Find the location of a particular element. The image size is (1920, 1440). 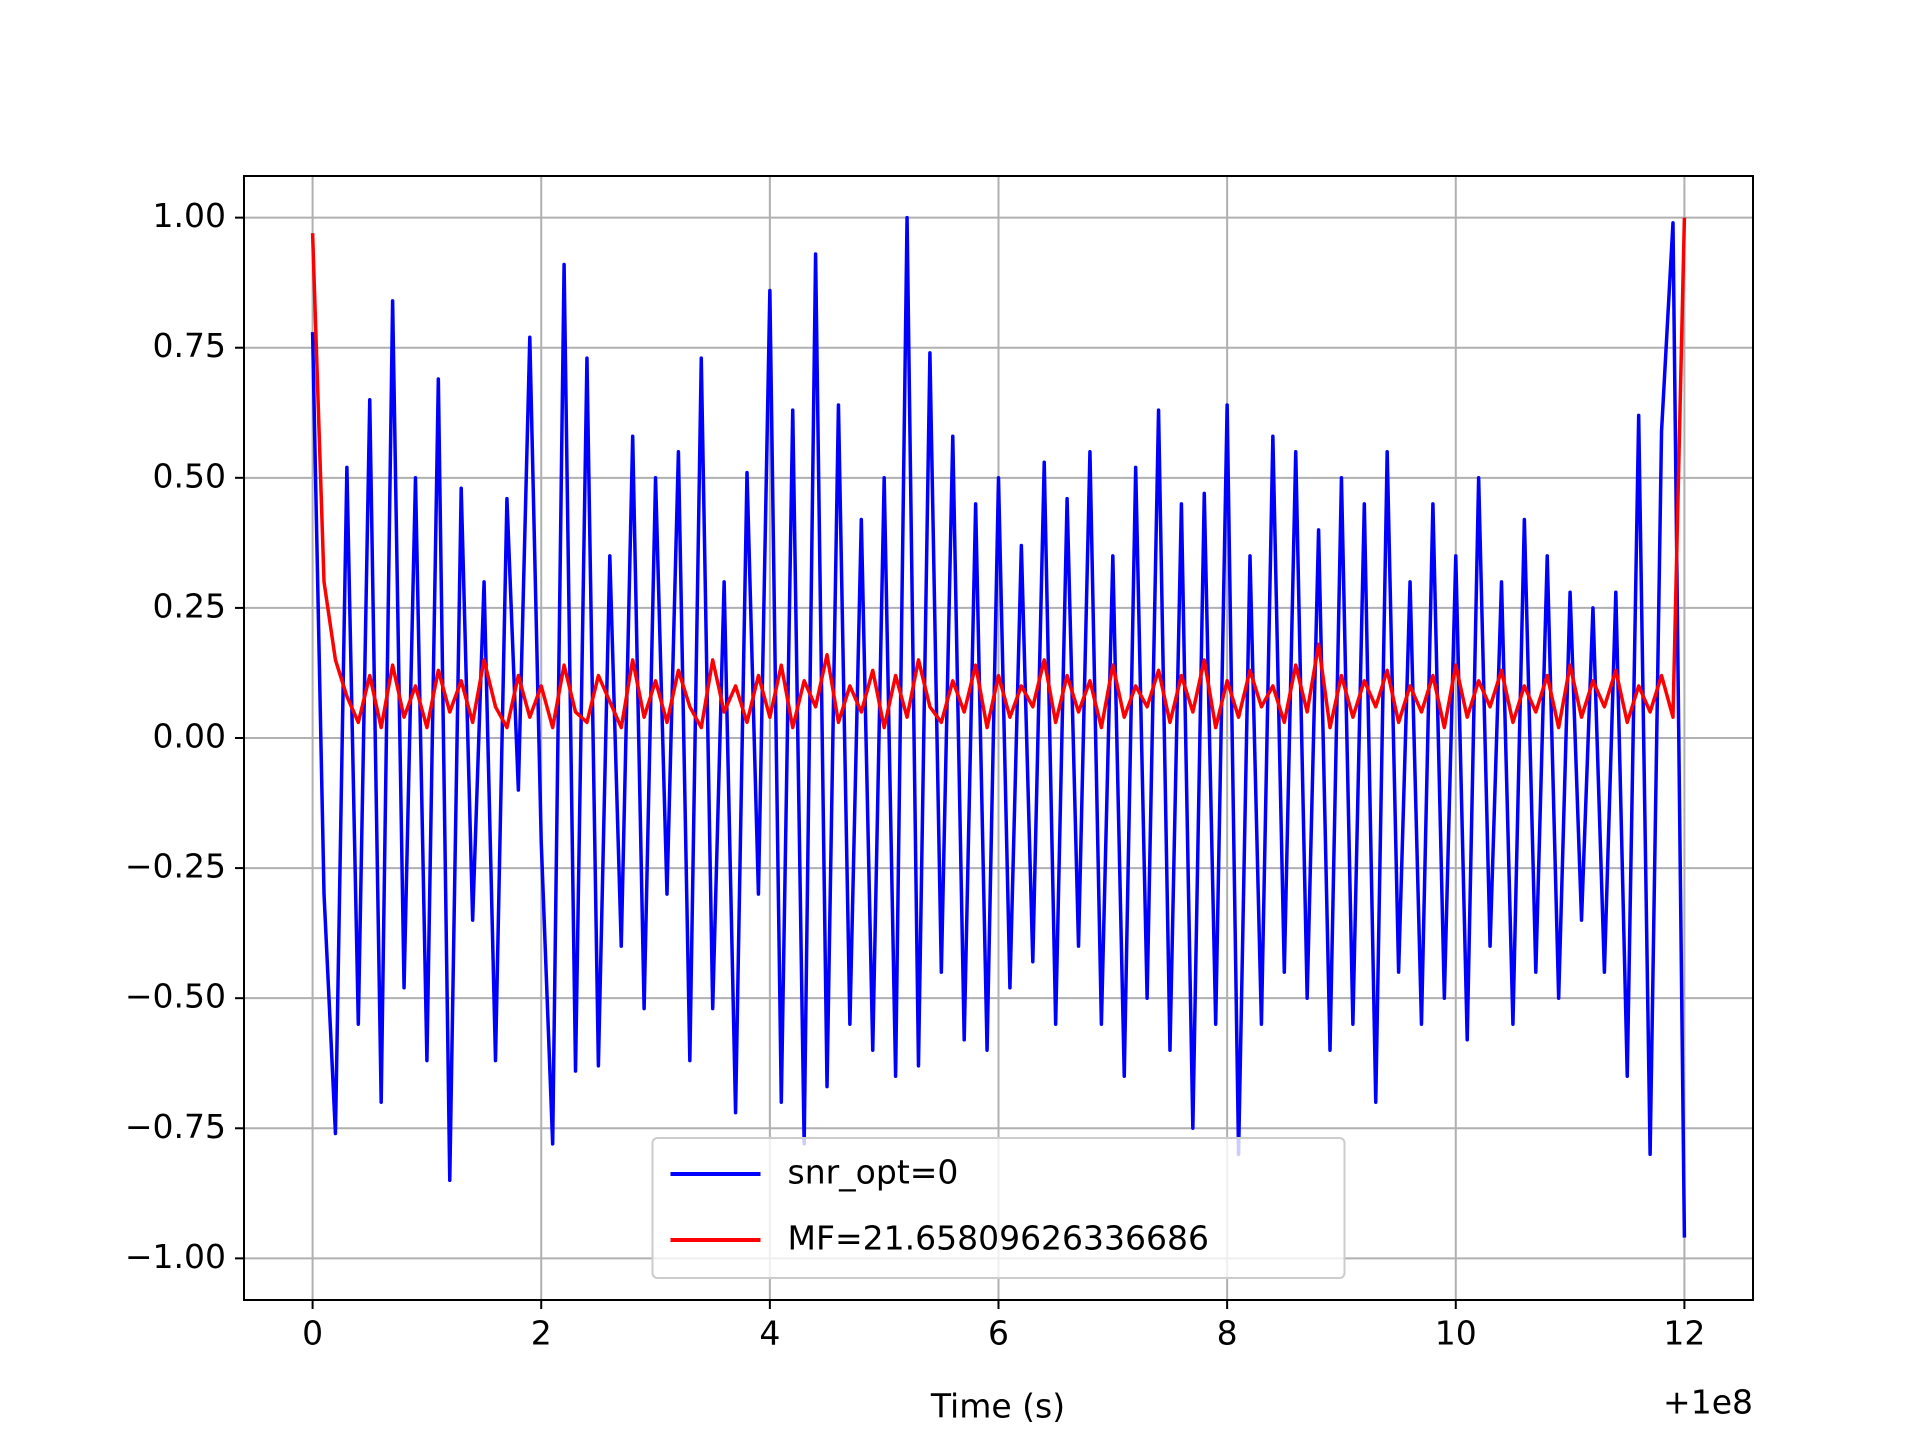

y-tick-label: 0.50 is located at coordinates (189, 475).